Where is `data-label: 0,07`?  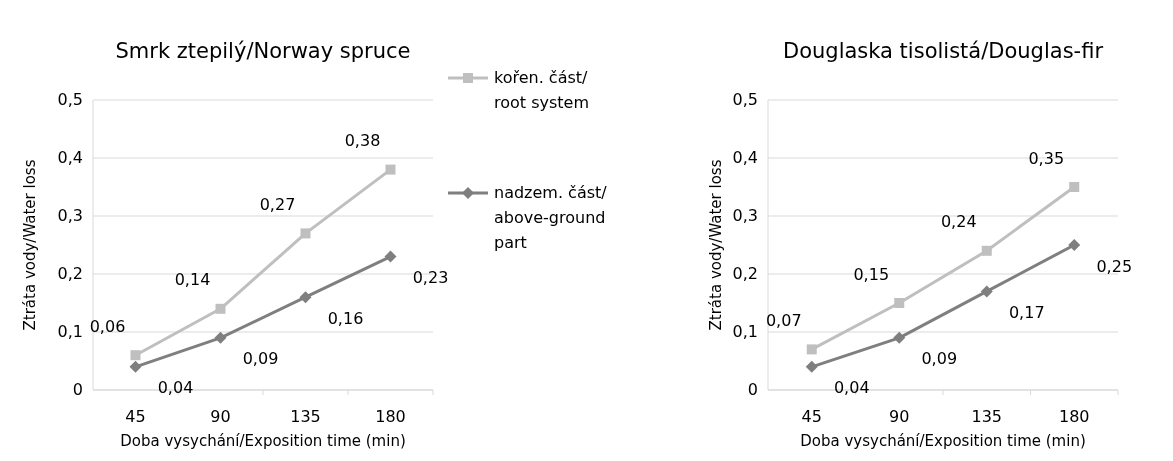
data-label: 0,07 is located at coordinates (783, 320).